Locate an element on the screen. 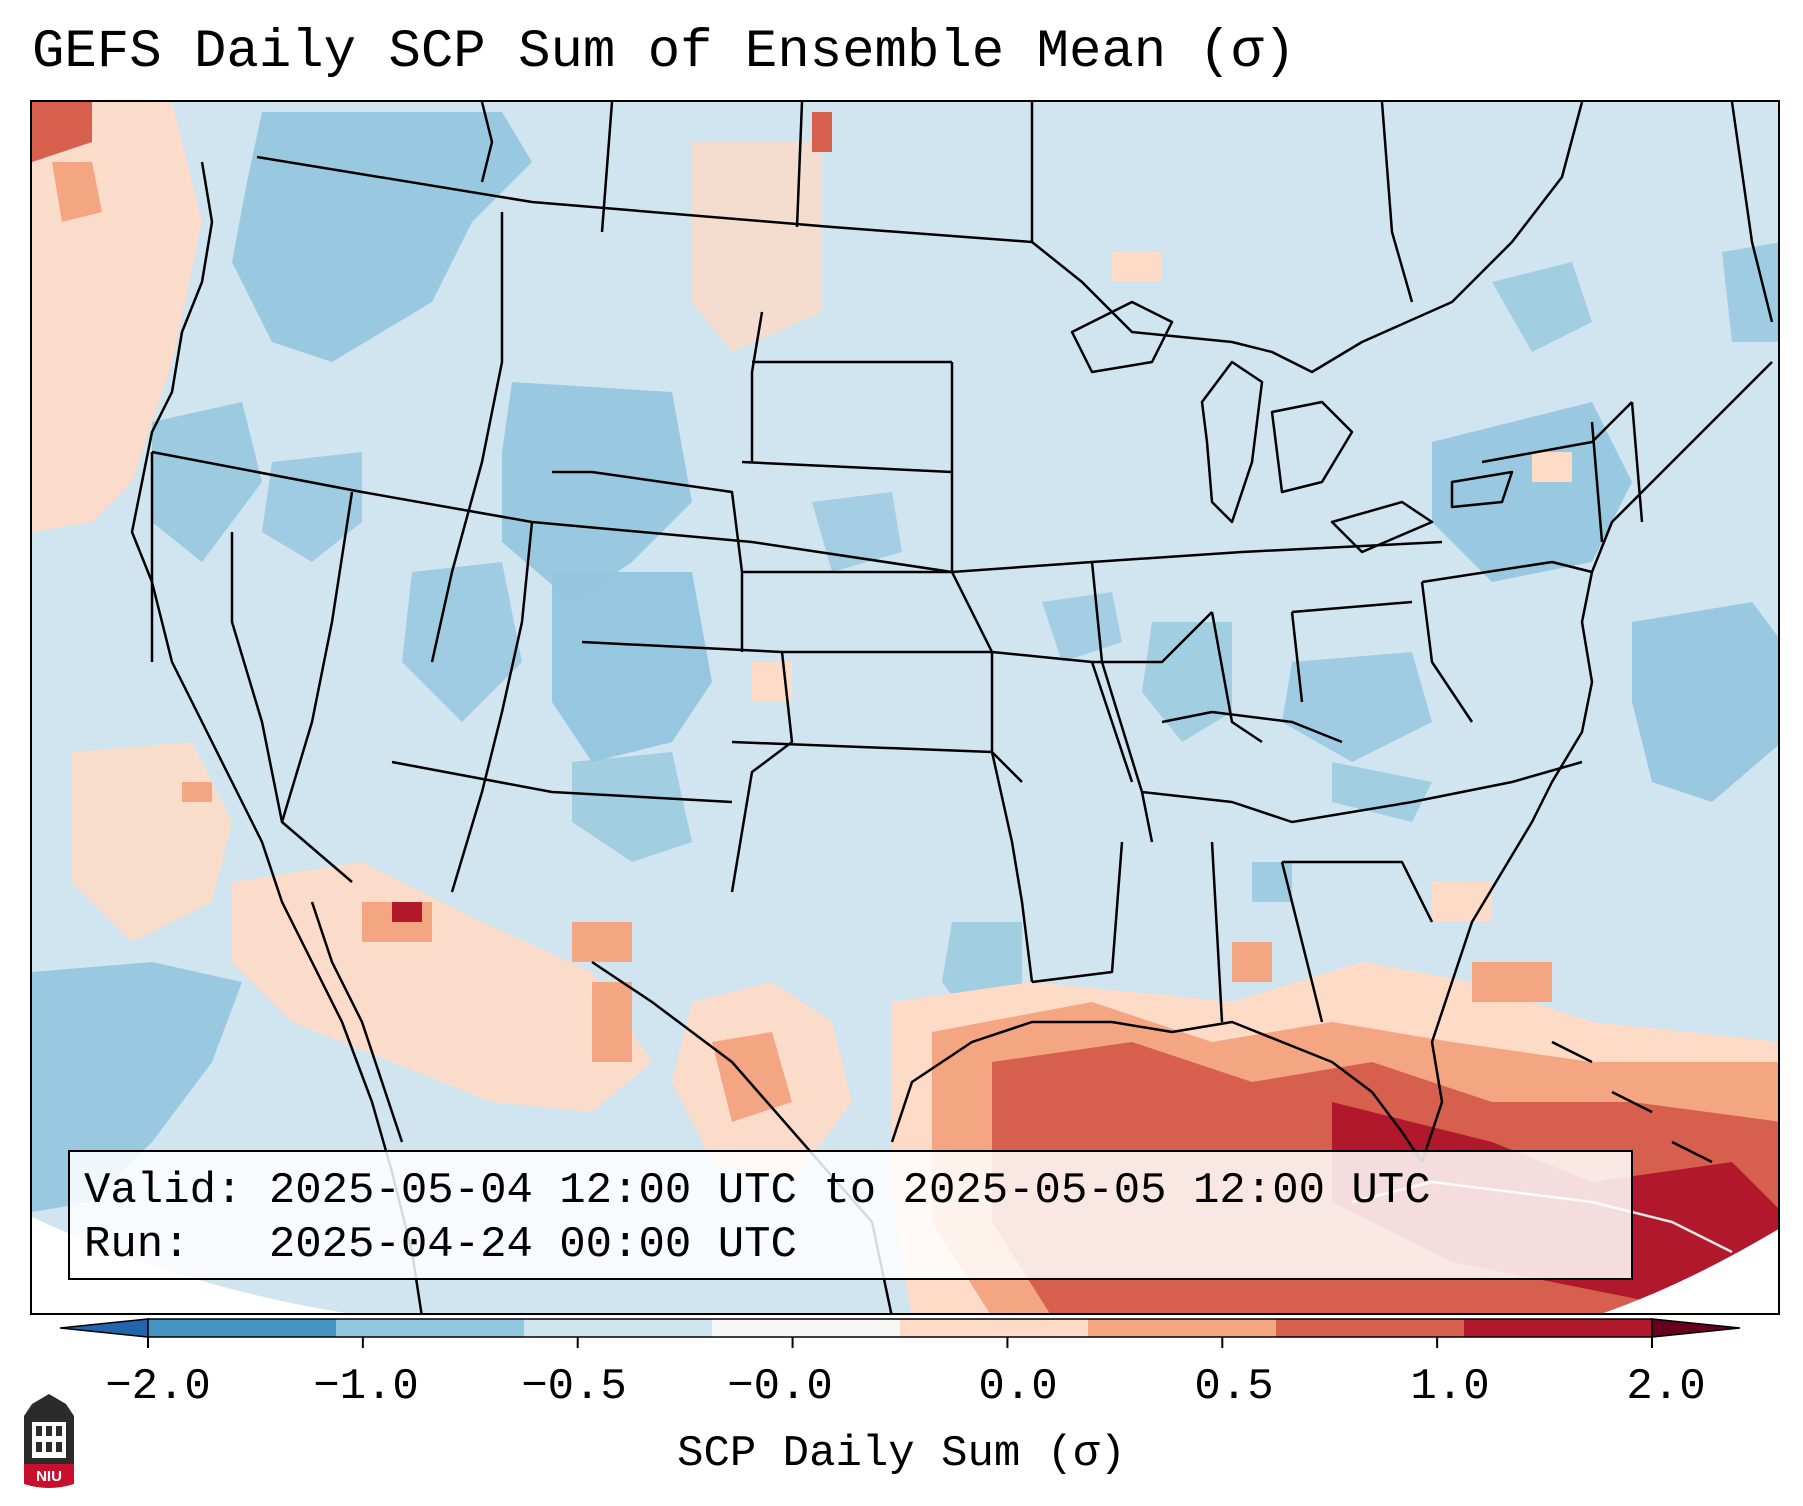 The image size is (1803, 1506). colorbar-outline is located at coordinates (900, 1328).